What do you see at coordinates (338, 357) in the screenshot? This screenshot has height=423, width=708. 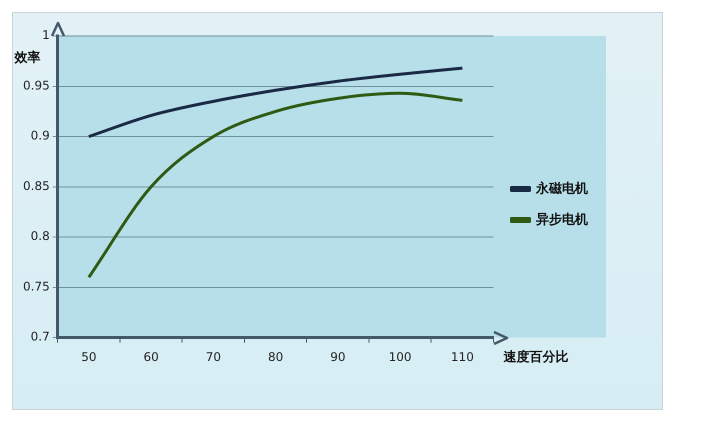 I see `x-tick-label: 90` at bounding box center [338, 357].